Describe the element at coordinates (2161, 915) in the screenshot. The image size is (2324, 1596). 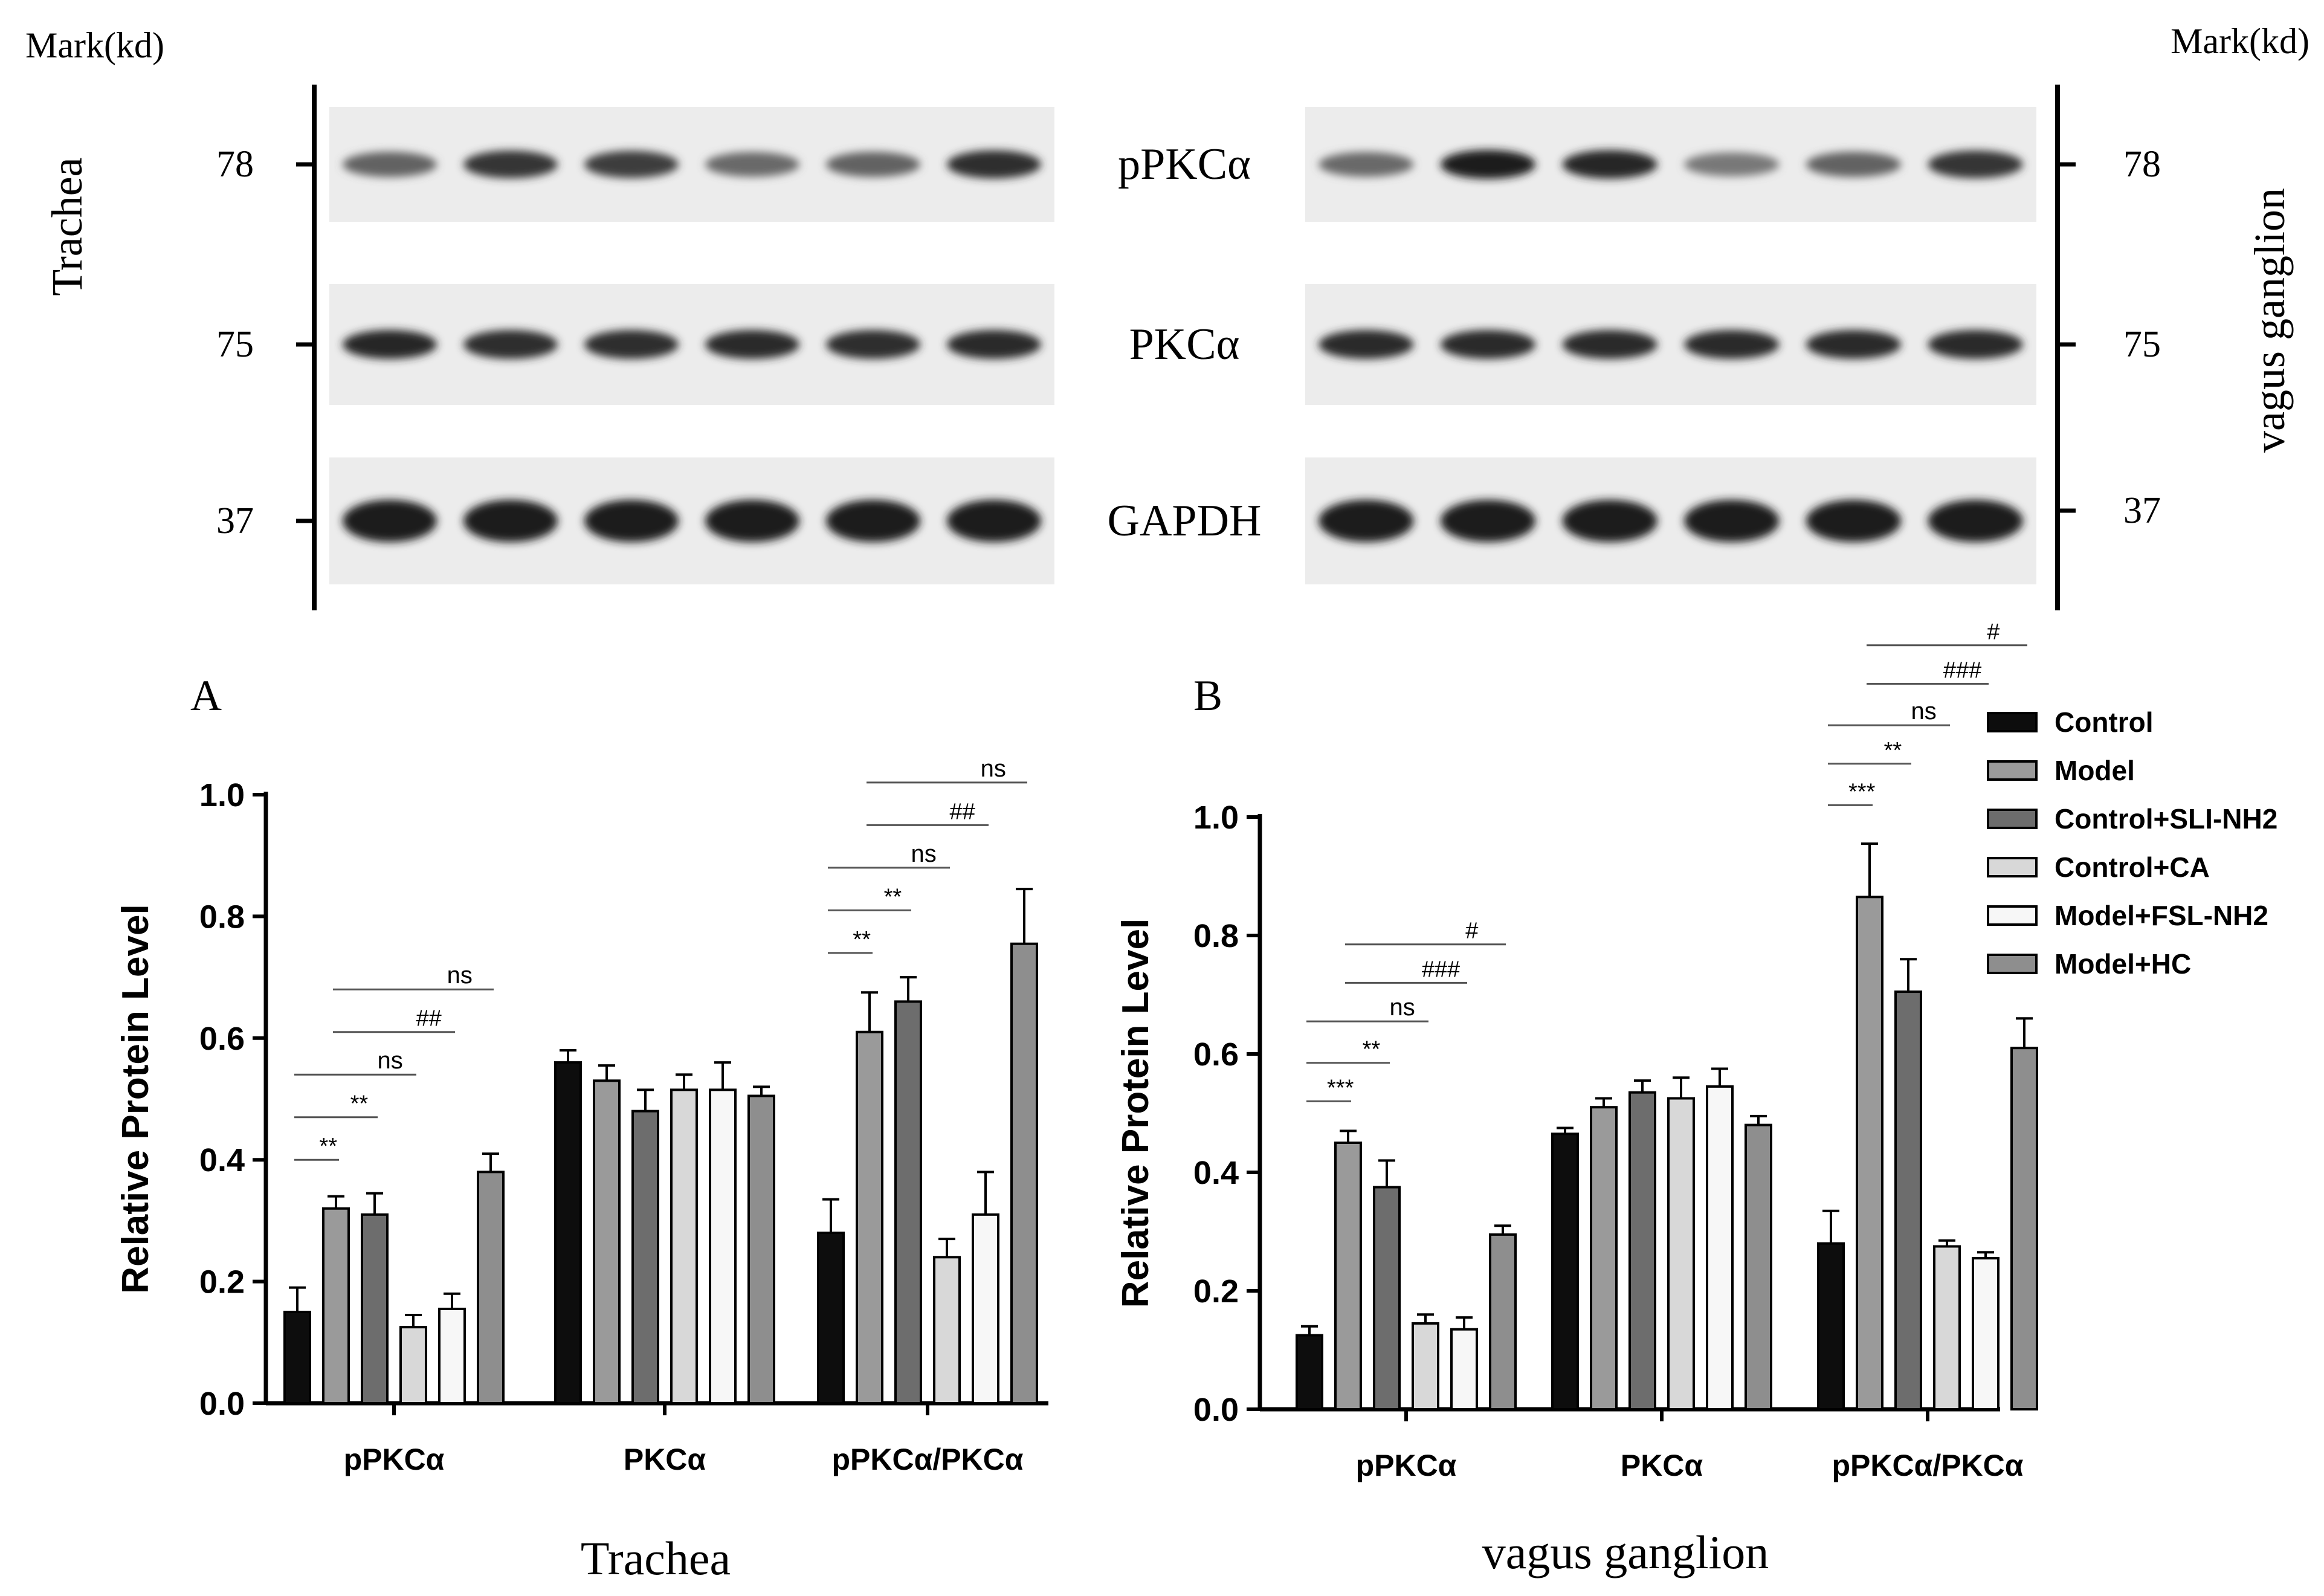
I see `legend-label: Model+FSL-NH2` at that location.